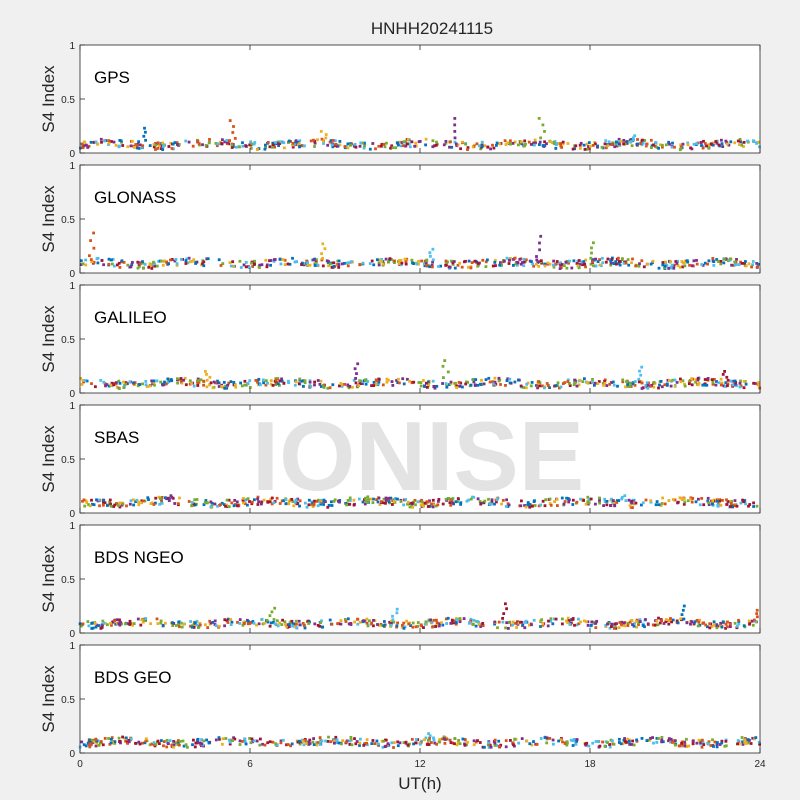 This screenshot has height=800, width=800. I want to click on y-tick-label: 0.5, so click(68, 220).